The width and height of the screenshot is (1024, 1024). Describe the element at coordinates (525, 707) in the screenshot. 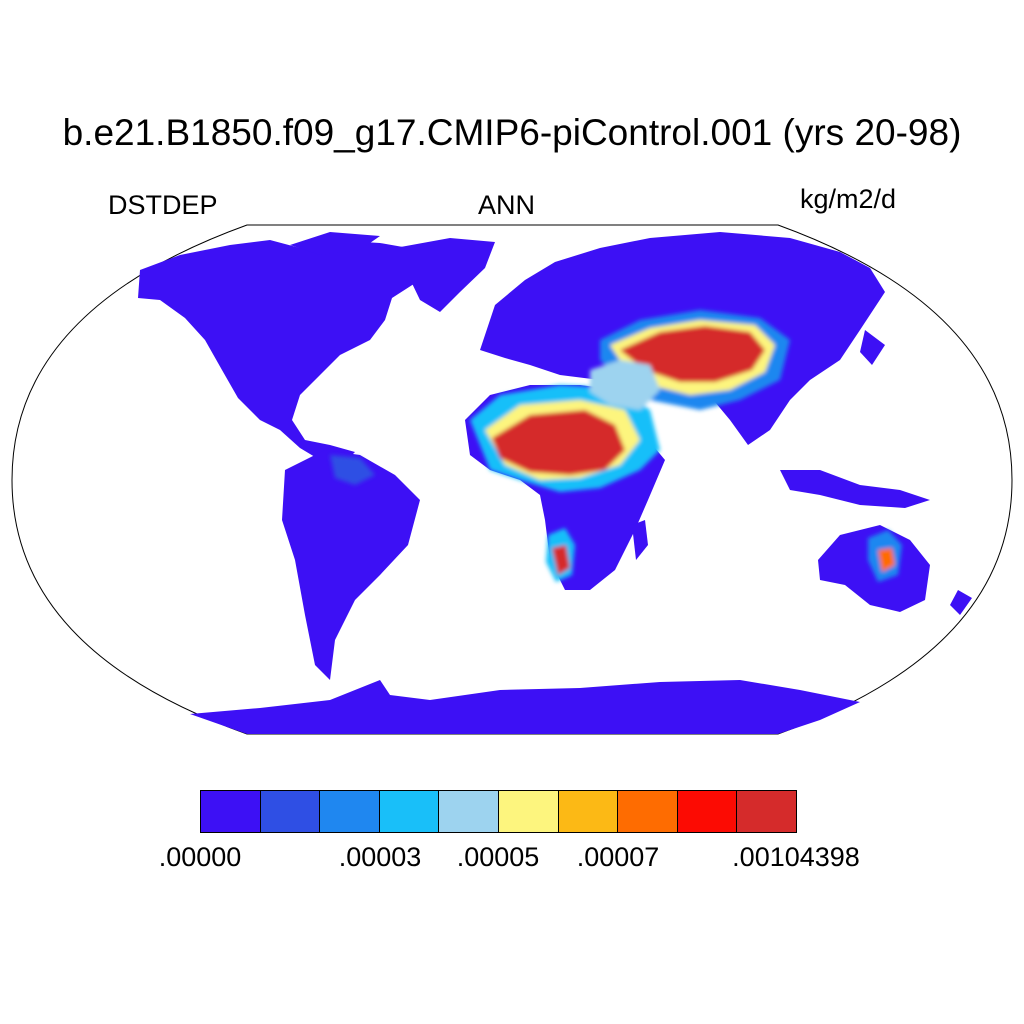

I see `antarctica` at that location.